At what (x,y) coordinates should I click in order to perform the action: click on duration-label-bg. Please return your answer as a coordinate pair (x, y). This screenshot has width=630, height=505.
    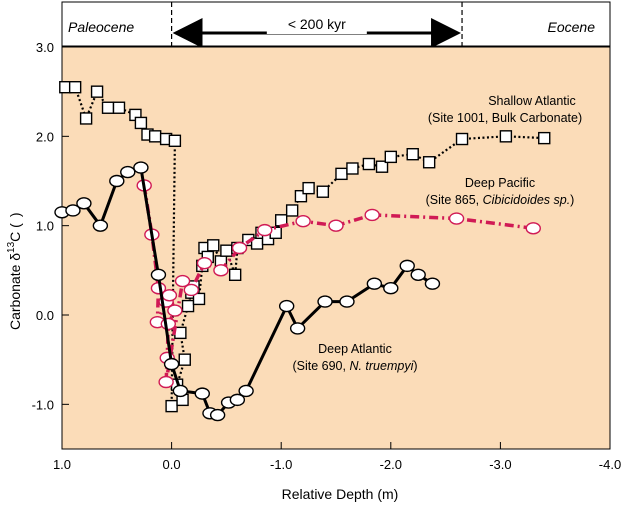
    Looking at the image, I should click on (316, 24).